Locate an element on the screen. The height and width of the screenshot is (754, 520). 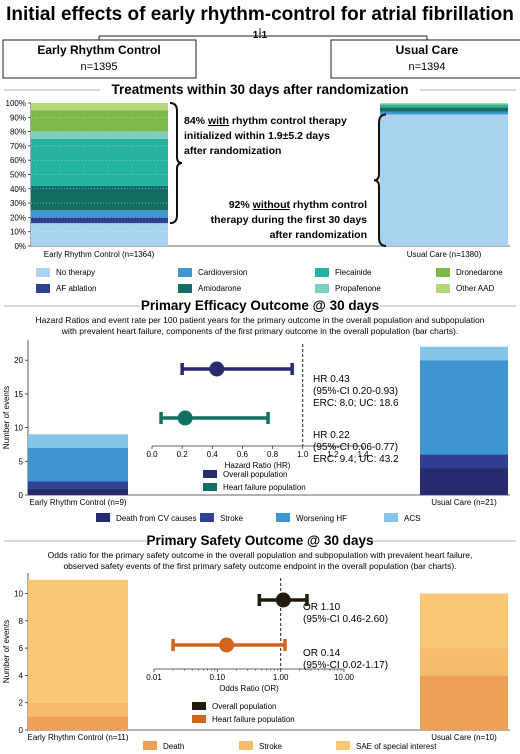
efficacy-y-tick-label: 0 is located at coordinates (21, 495).